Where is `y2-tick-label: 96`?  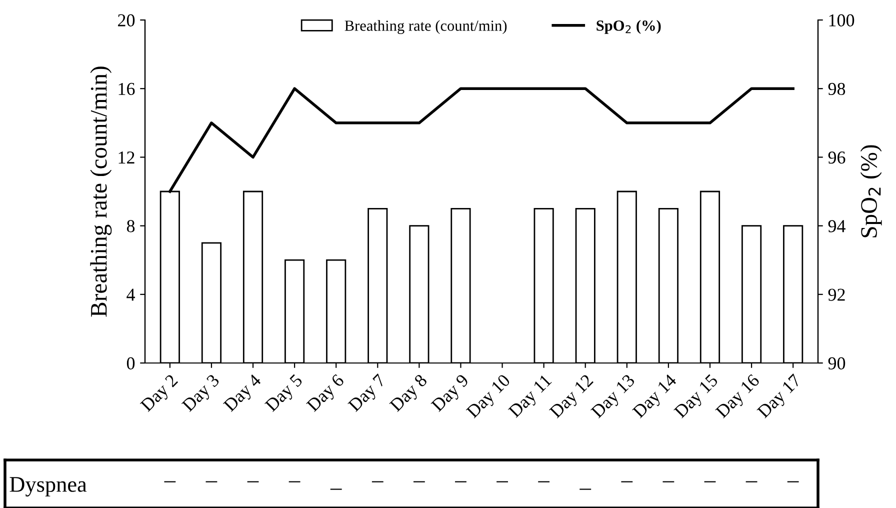
y2-tick-label: 96 is located at coordinates (837, 158).